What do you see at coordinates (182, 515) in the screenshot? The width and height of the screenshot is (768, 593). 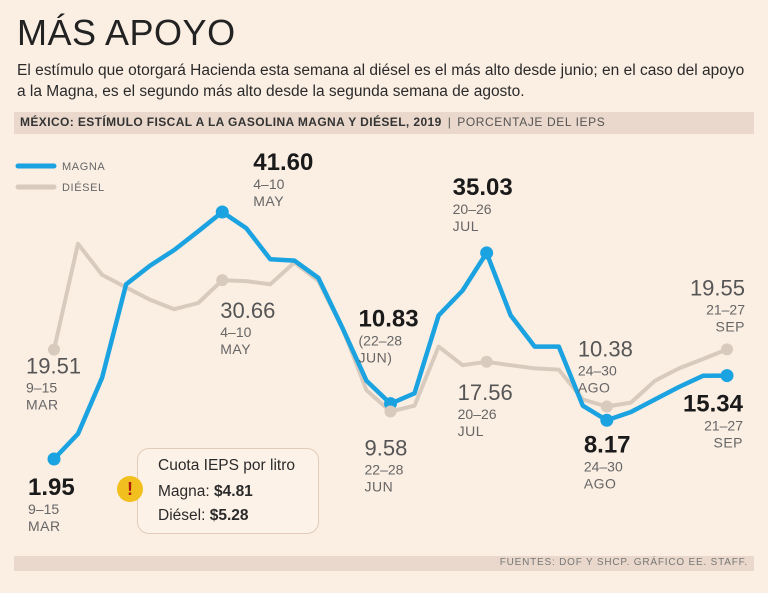 I see `info-diesel-label: Diésel:` at bounding box center [182, 515].